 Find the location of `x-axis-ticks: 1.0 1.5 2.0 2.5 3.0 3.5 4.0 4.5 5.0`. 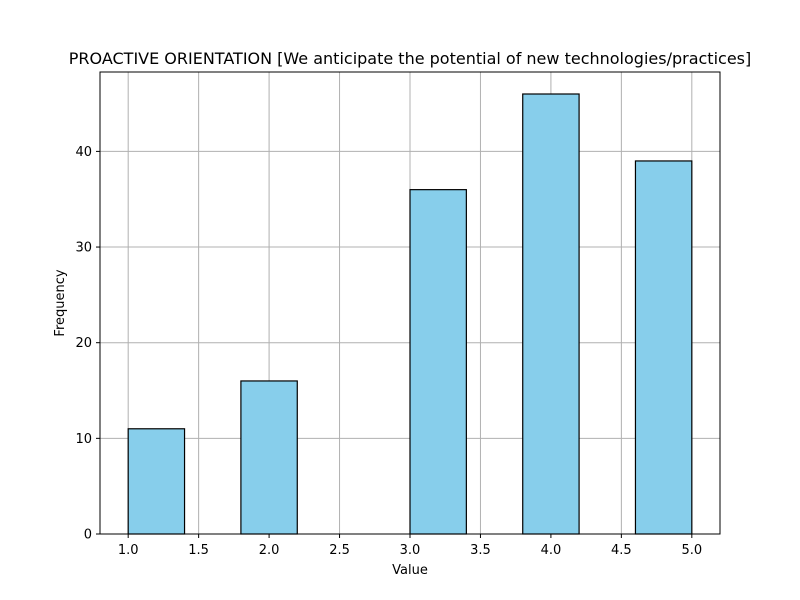

x-axis-ticks: 1.0 1.5 2.0 2.5 3.0 3.5 4.0 4.5 5.0 is located at coordinates (410, 546).